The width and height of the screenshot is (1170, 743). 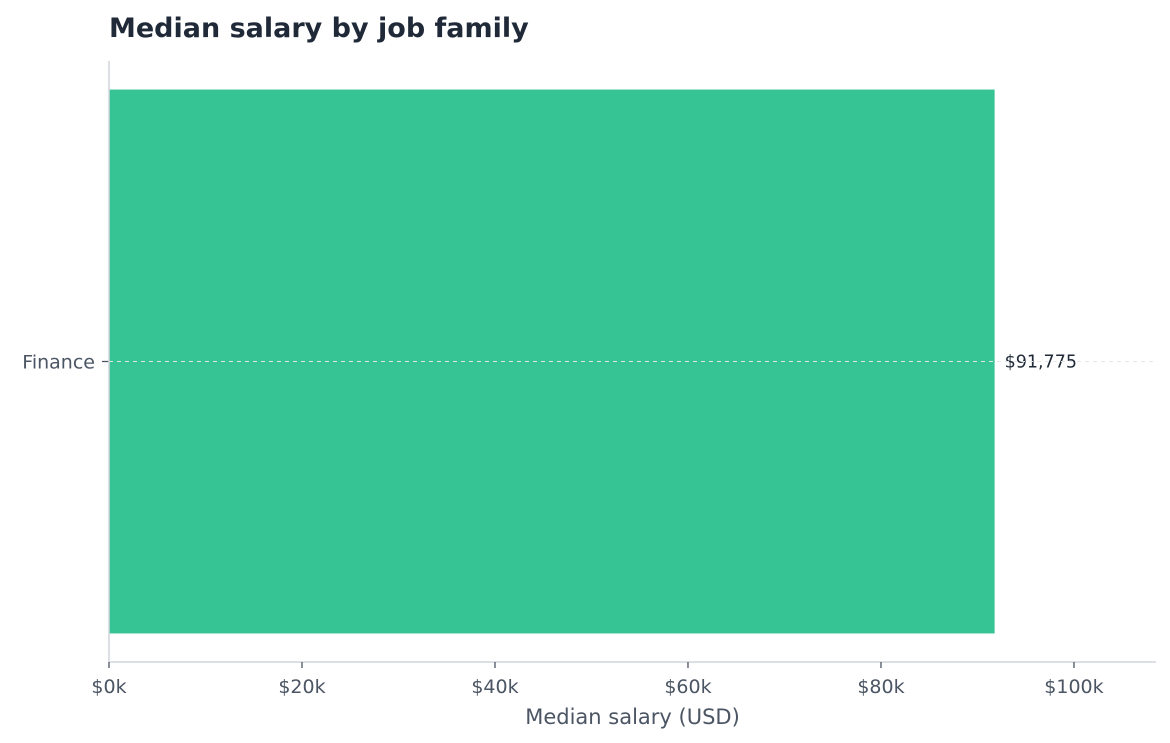 What do you see at coordinates (301, 687) in the screenshot?
I see `x-tick-label: $20k` at bounding box center [301, 687].